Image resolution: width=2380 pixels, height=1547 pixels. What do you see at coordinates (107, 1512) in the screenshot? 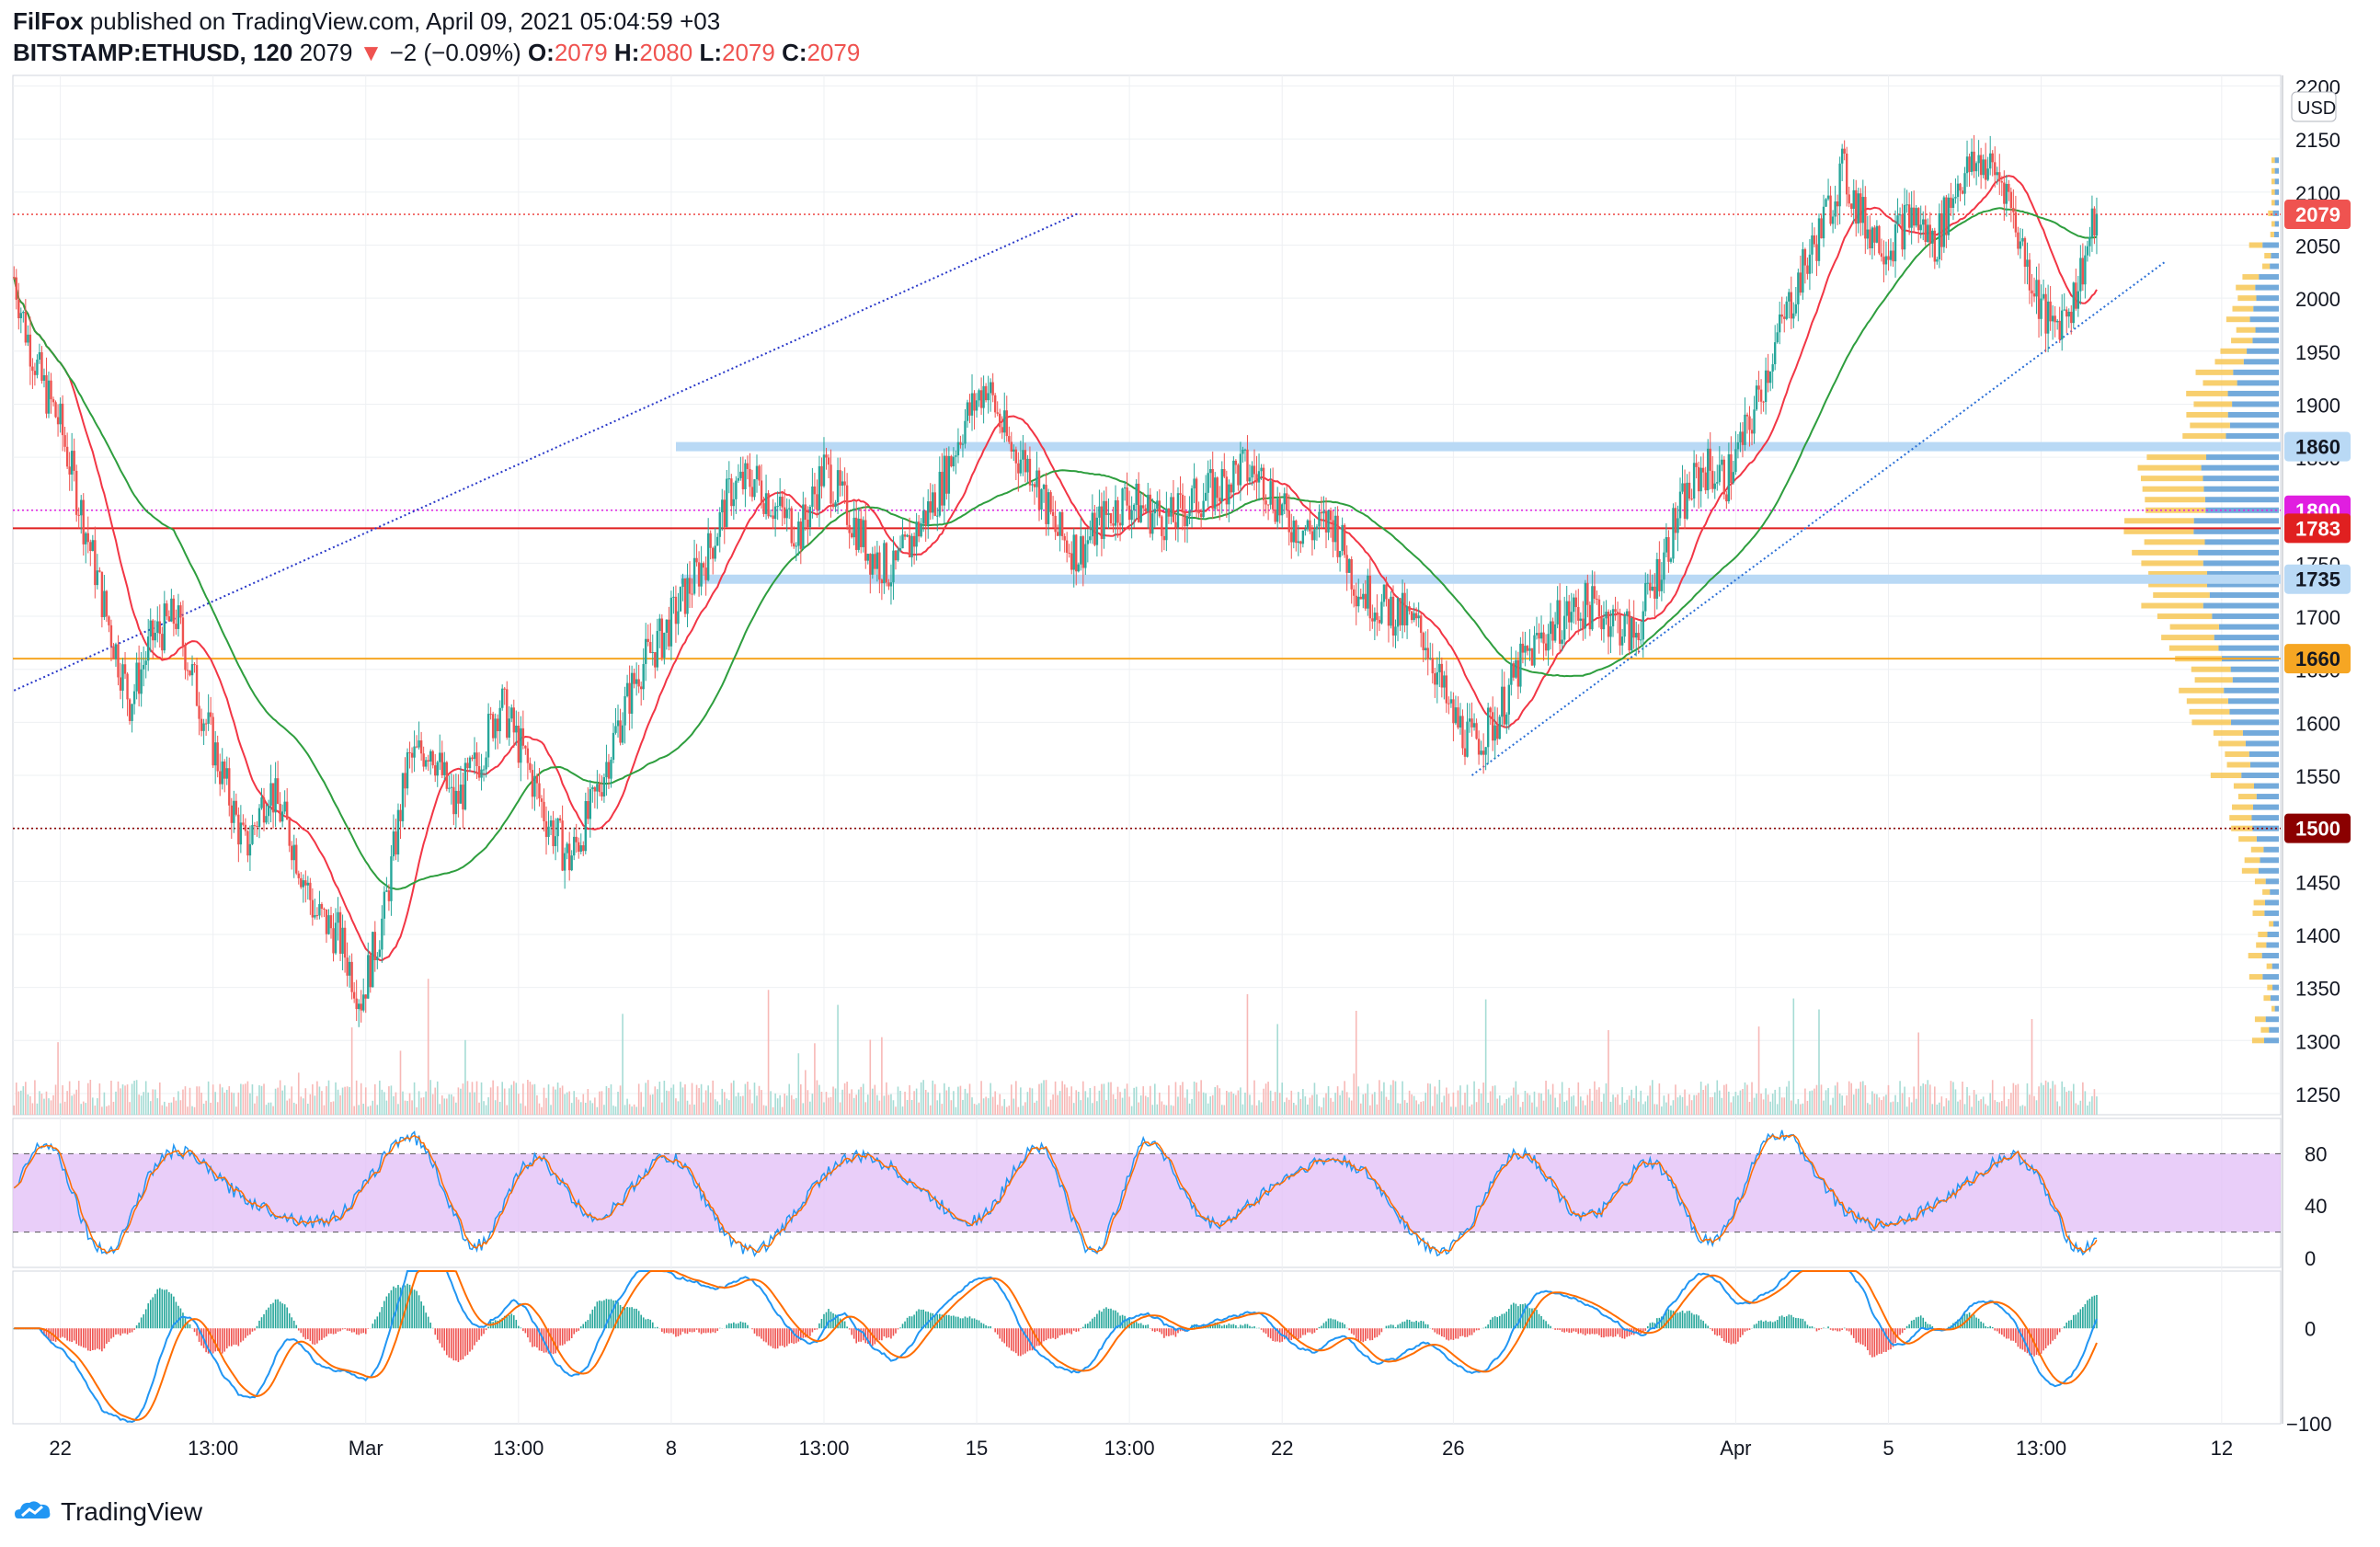
I see `footer-brand: TradingView` at bounding box center [107, 1512].